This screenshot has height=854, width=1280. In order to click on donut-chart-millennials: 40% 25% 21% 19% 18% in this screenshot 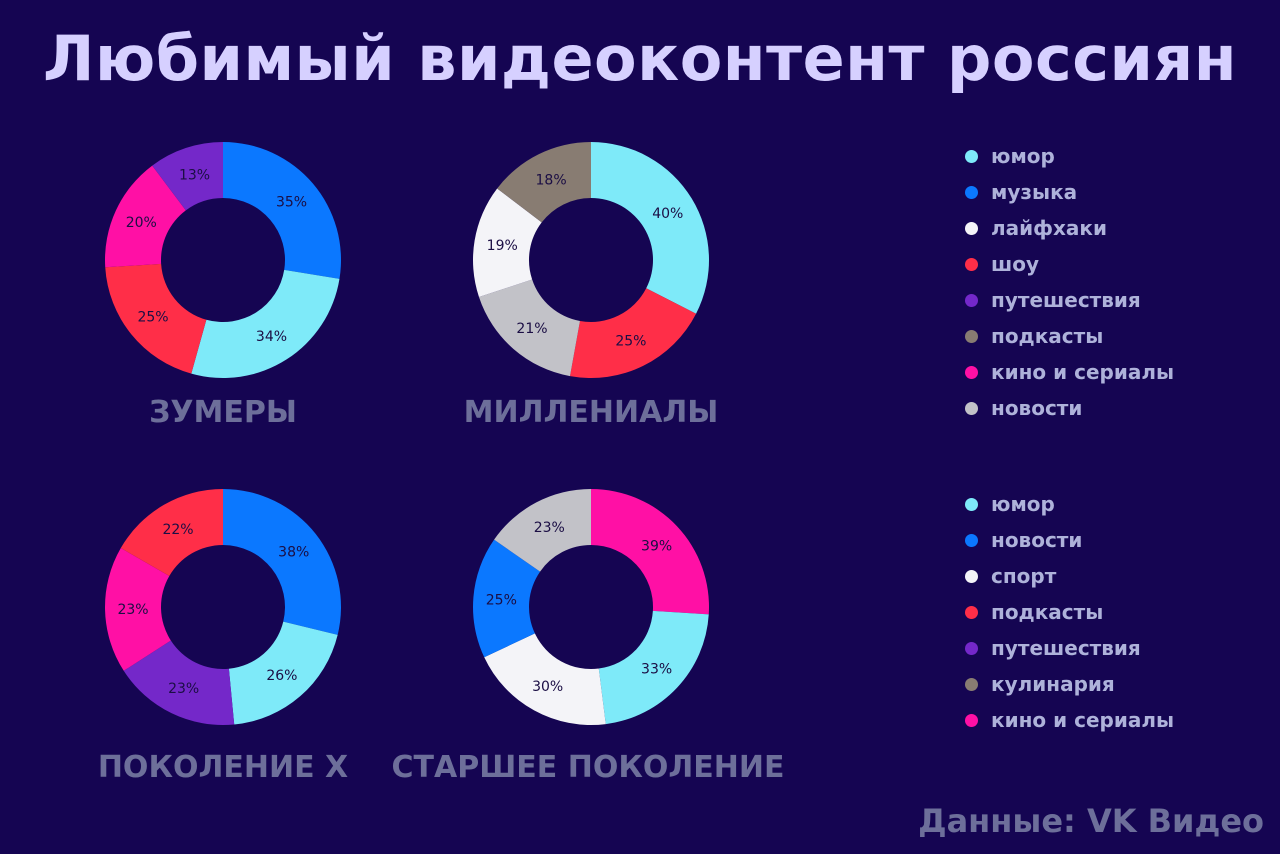, I will do `click(591, 260)`.